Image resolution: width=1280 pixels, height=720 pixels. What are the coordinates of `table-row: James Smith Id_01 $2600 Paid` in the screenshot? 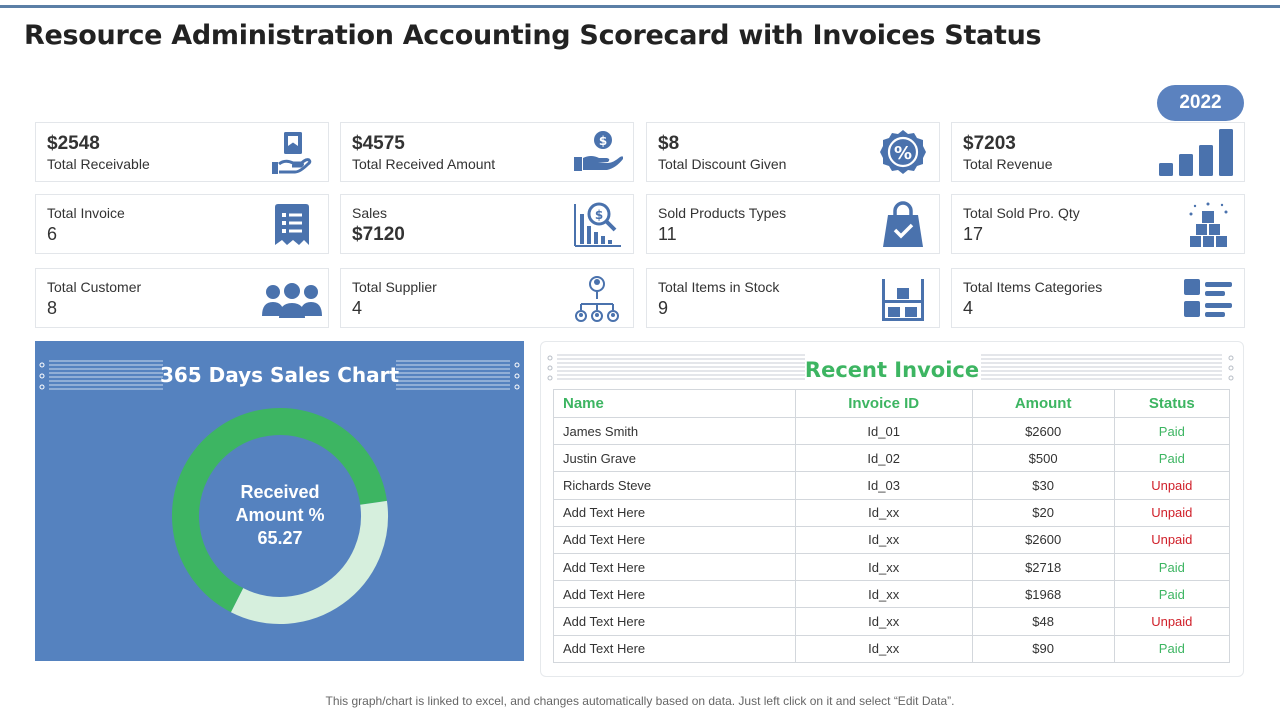 It's located at (892, 431).